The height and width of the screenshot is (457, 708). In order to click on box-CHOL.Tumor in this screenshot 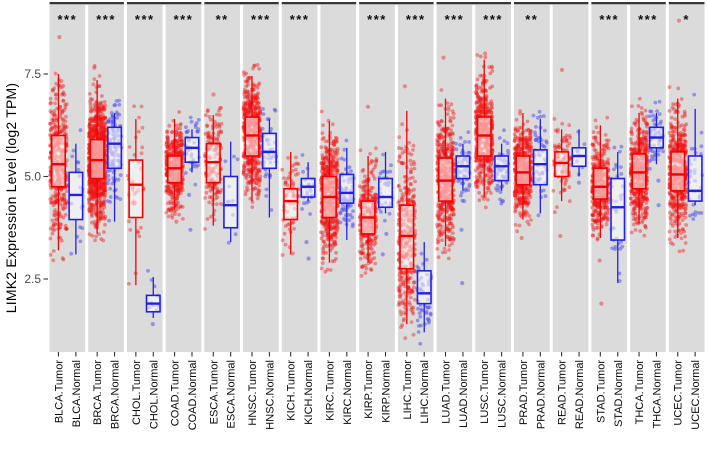, I will do `click(135, 195)`.